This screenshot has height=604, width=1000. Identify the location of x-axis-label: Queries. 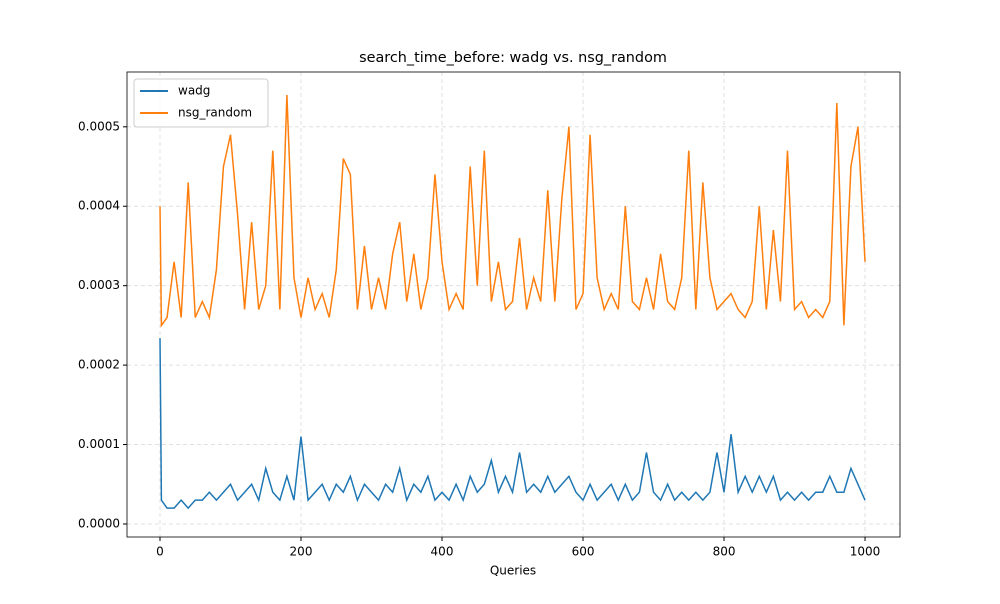
(513, 571).